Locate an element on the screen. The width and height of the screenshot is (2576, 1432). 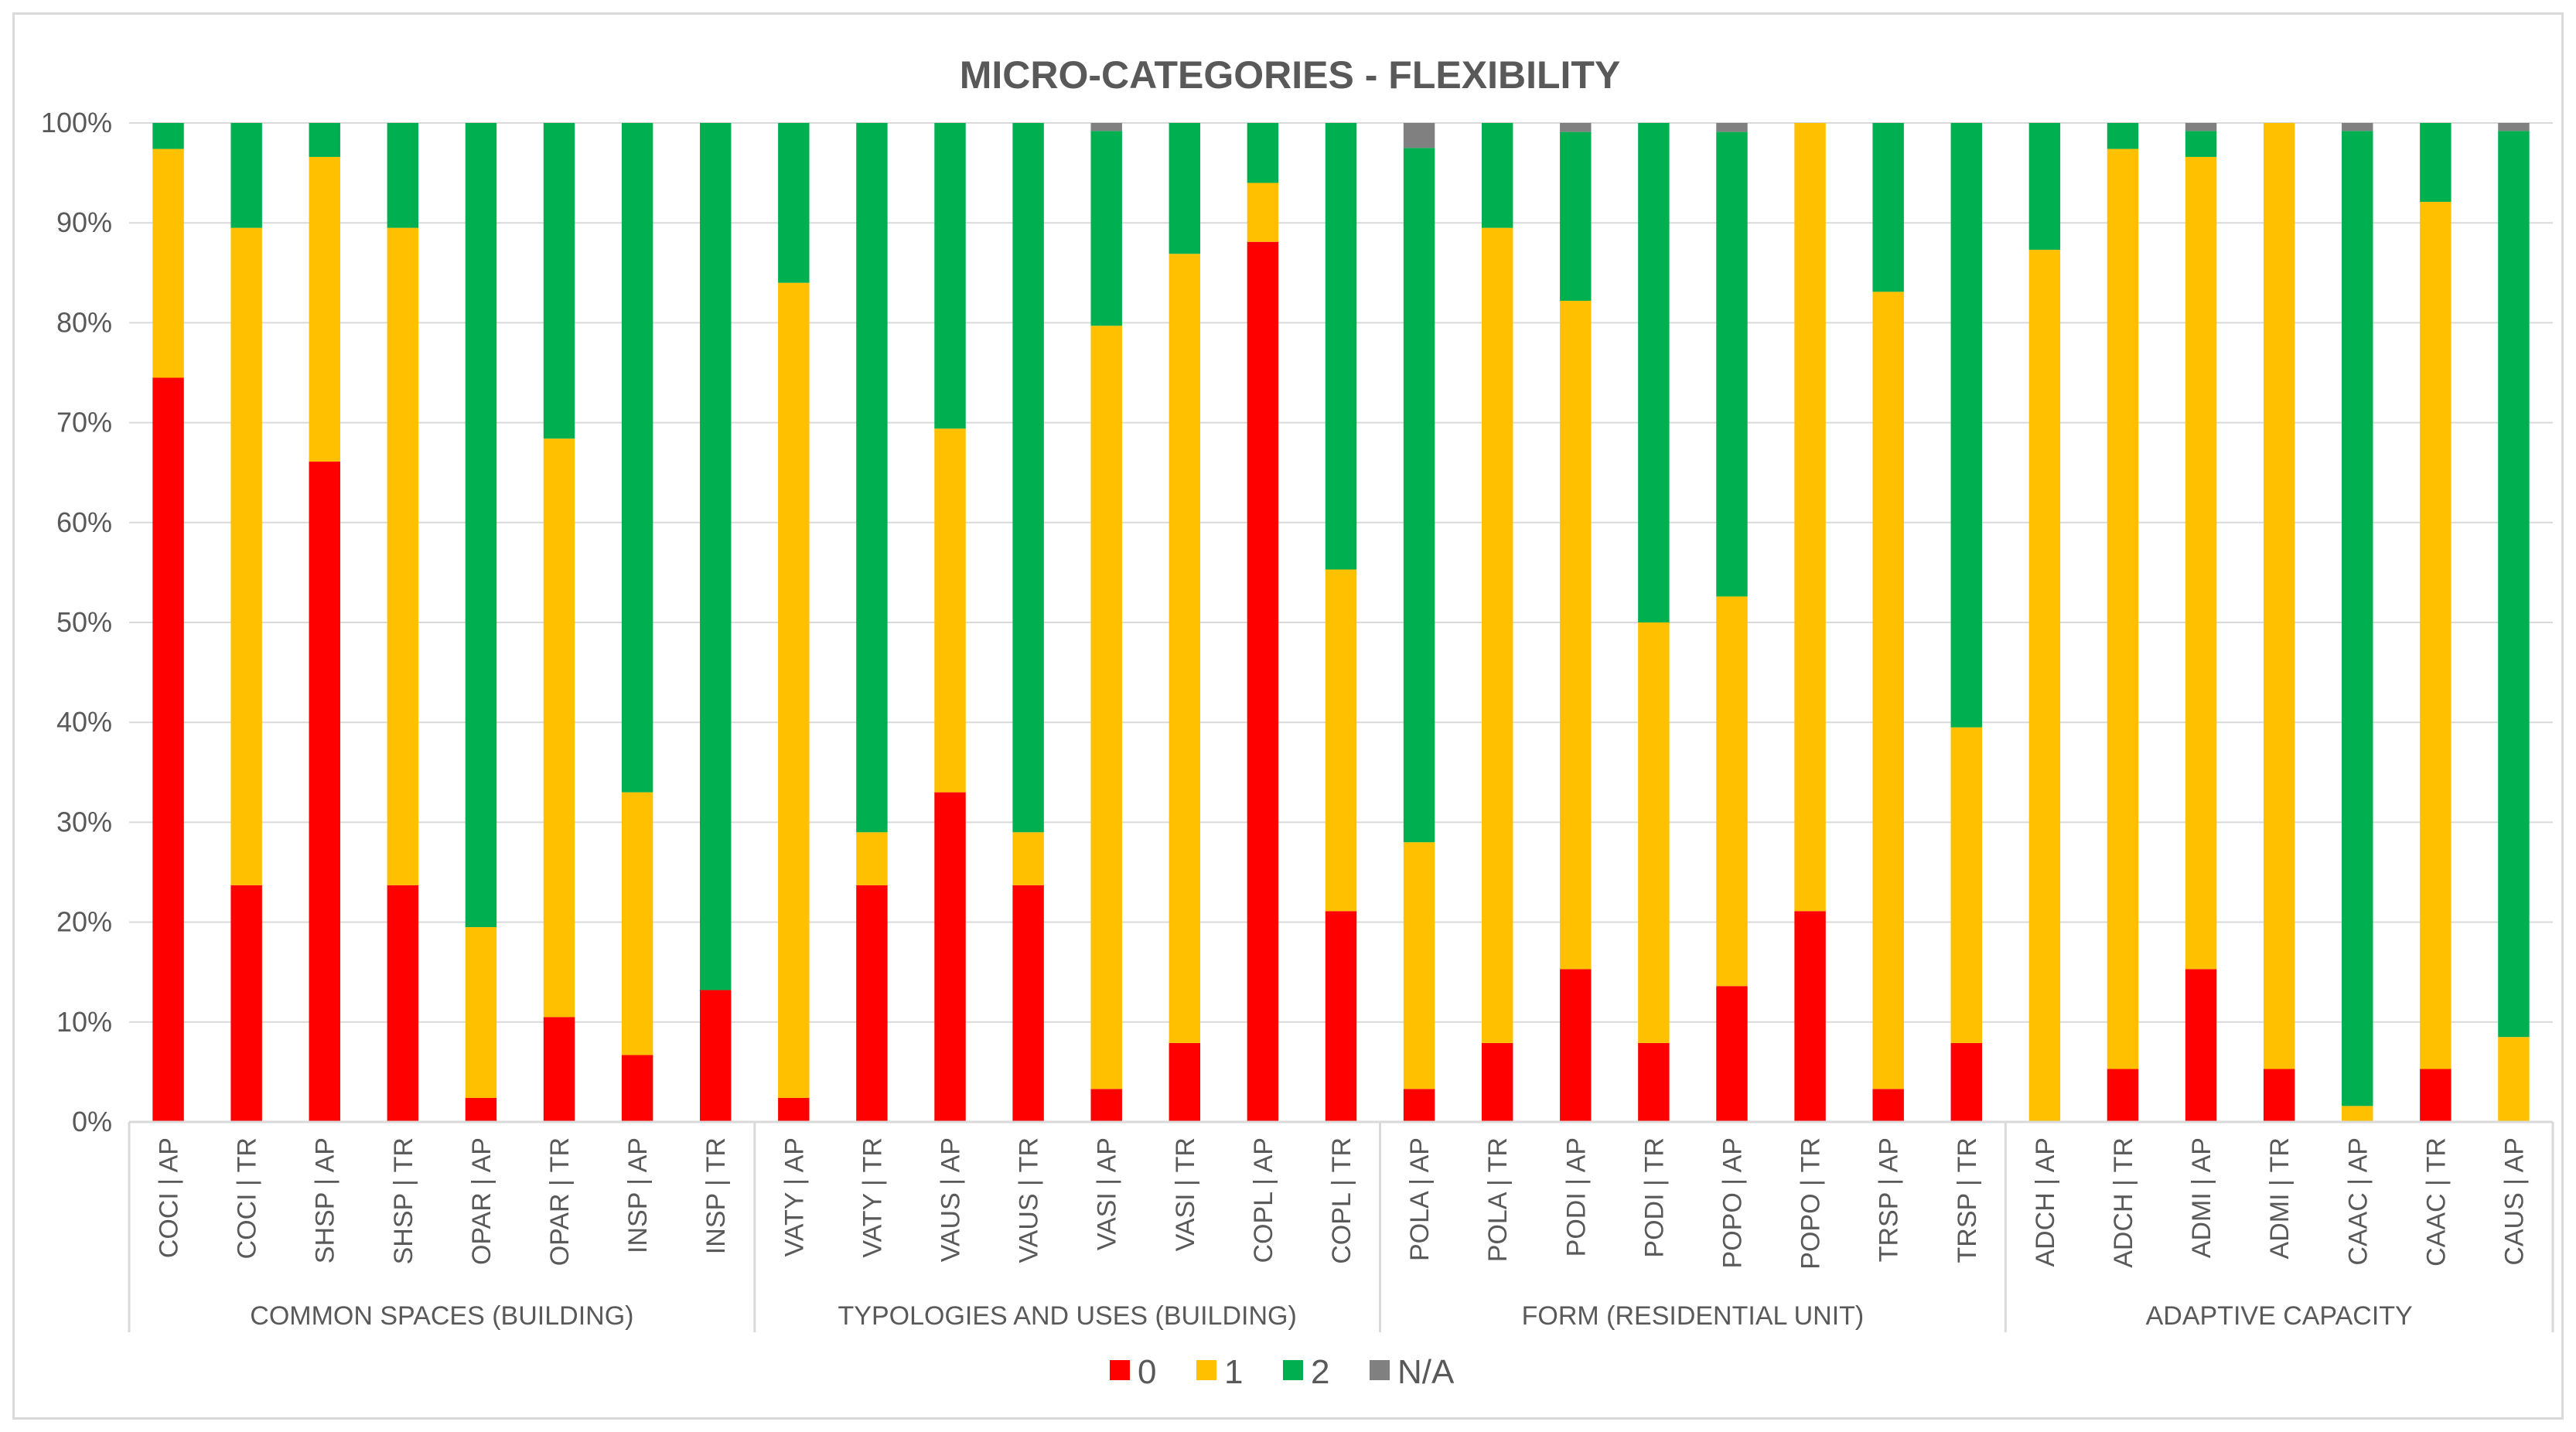
x-category-label: PODI | TR is located at coordinates (1654, 1197).